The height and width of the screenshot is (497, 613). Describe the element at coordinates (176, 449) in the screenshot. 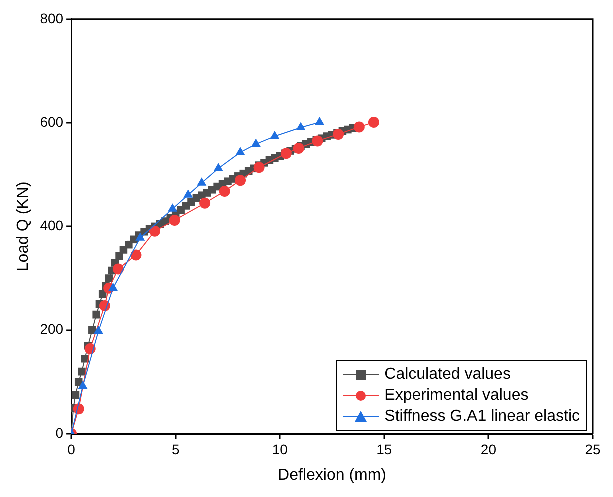

I see `x-tick-label: 5` at that location.